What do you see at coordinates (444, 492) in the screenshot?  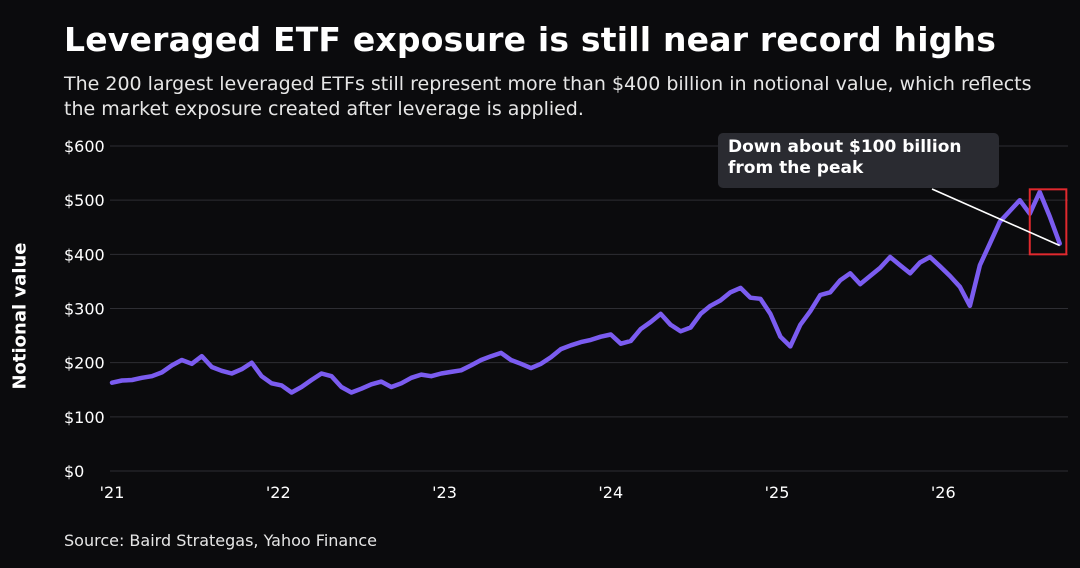 I see `x-tick-label: '23` at bounding box center [444, 492].